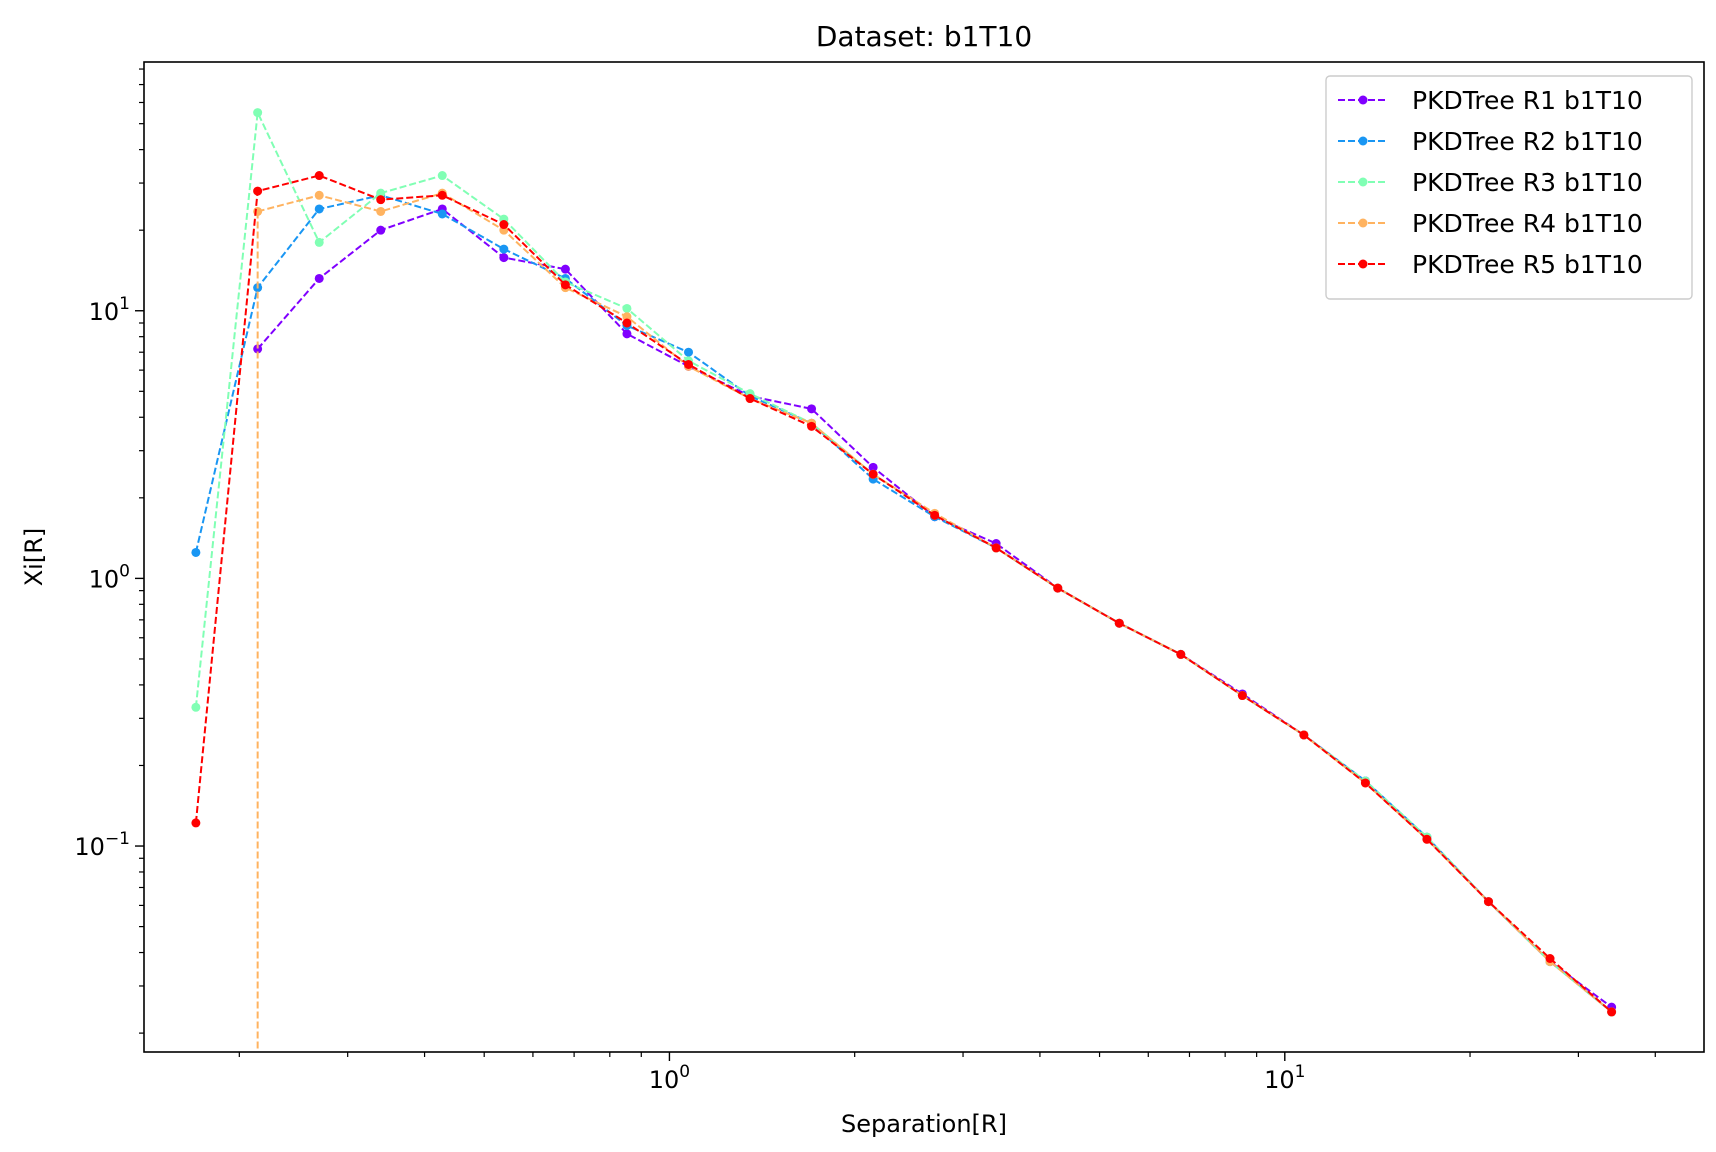 This screenshot has width=1716, height=1152. What do you see at coordinates (669, 1078) in the screenshot?
I see `x-tick-label: 10⁰` at bounding box center [669, 1078].